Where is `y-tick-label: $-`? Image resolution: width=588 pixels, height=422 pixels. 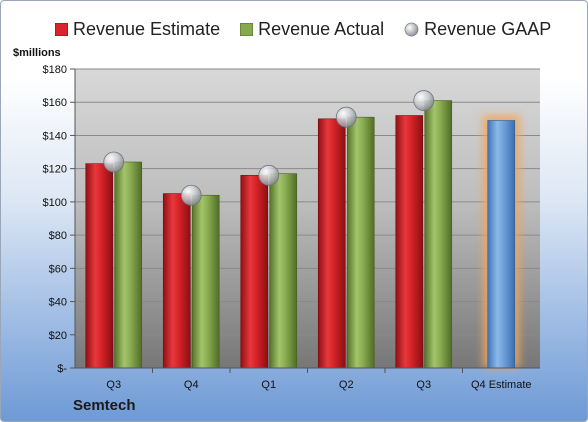
y-tick-label: $- is located at coordinates (62, 369).